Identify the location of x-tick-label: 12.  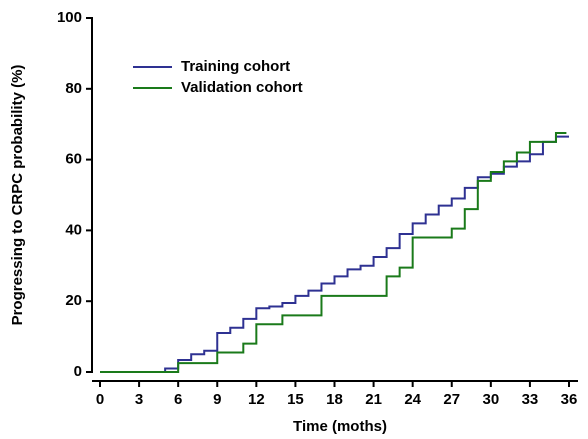
(256, 399).